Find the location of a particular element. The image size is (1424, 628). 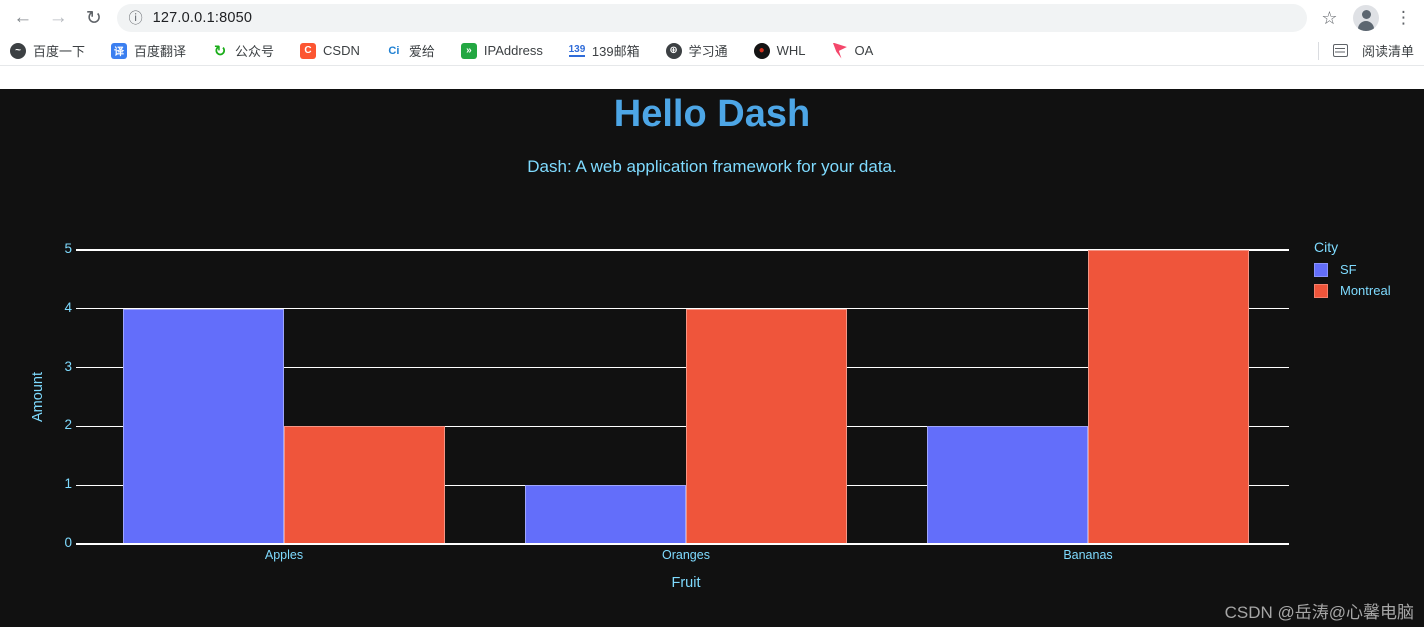

bookmark-IPAddress: » IPAddress is located at coordinates (501, 50).